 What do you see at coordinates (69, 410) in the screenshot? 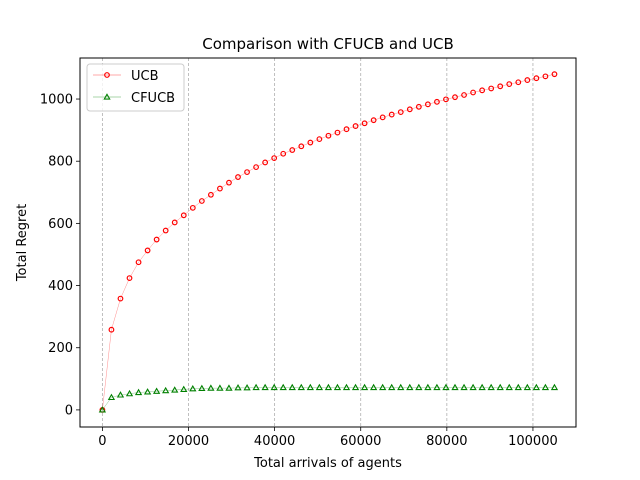
I see `y-tick-label: 0` at bounding box center [69, 410].